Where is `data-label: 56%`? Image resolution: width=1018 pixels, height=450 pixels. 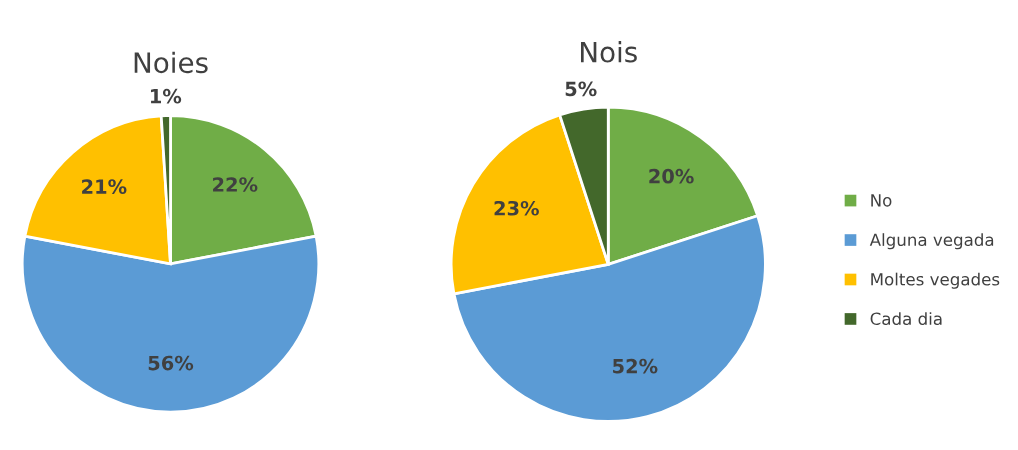
data-label: 56% is located at coordinates (171, 363).